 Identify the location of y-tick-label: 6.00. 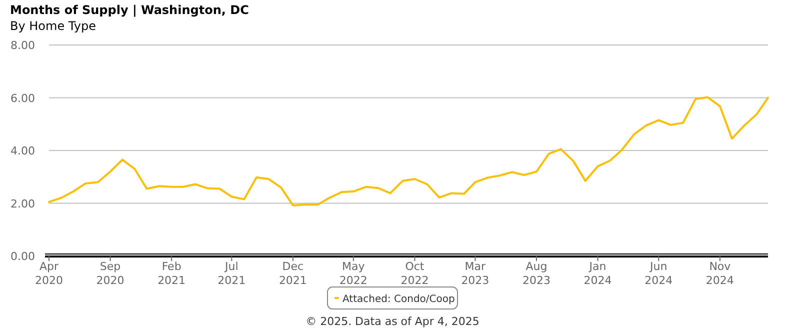
(22, 98).